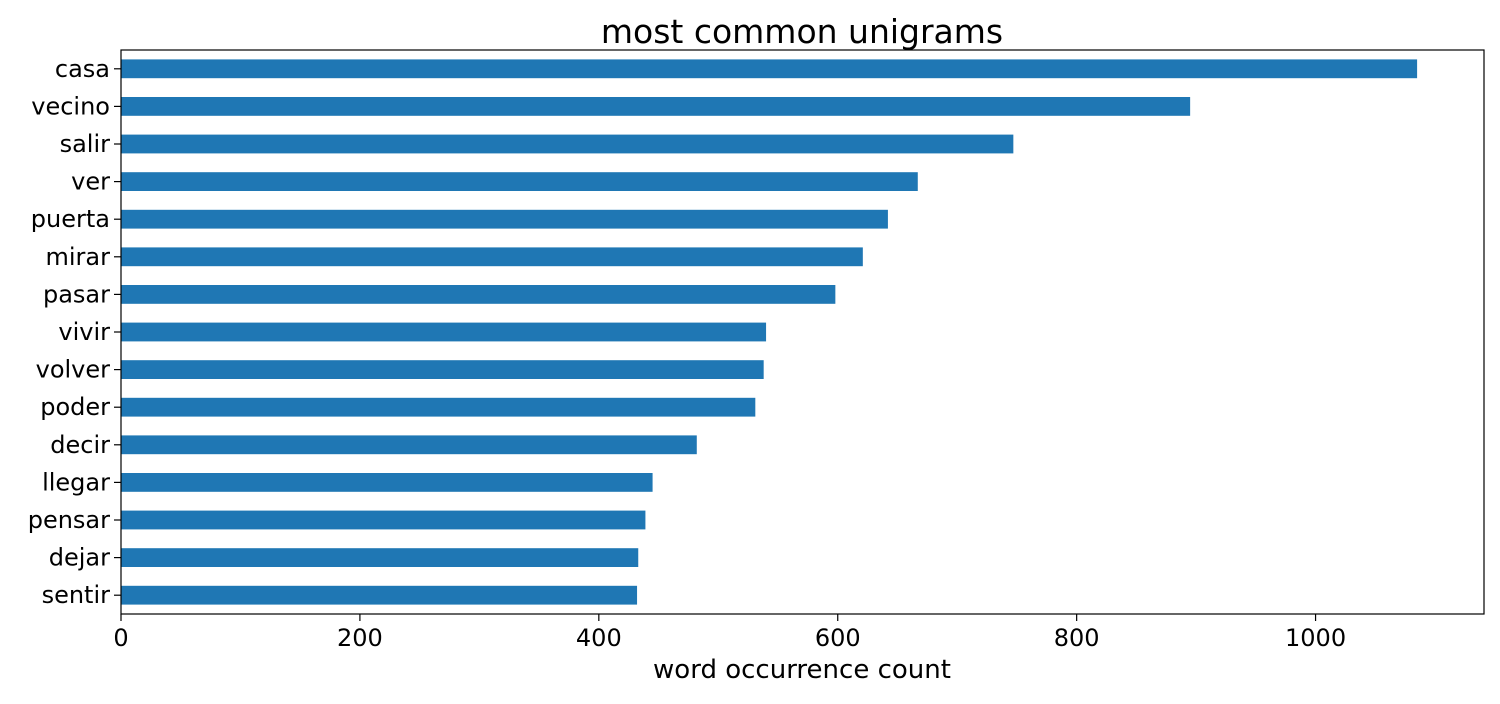 This screenshot has height=704, width=1500. Describe the element at coordinates (409, 445) in the screenshot. I see `bar-decir` at that location.